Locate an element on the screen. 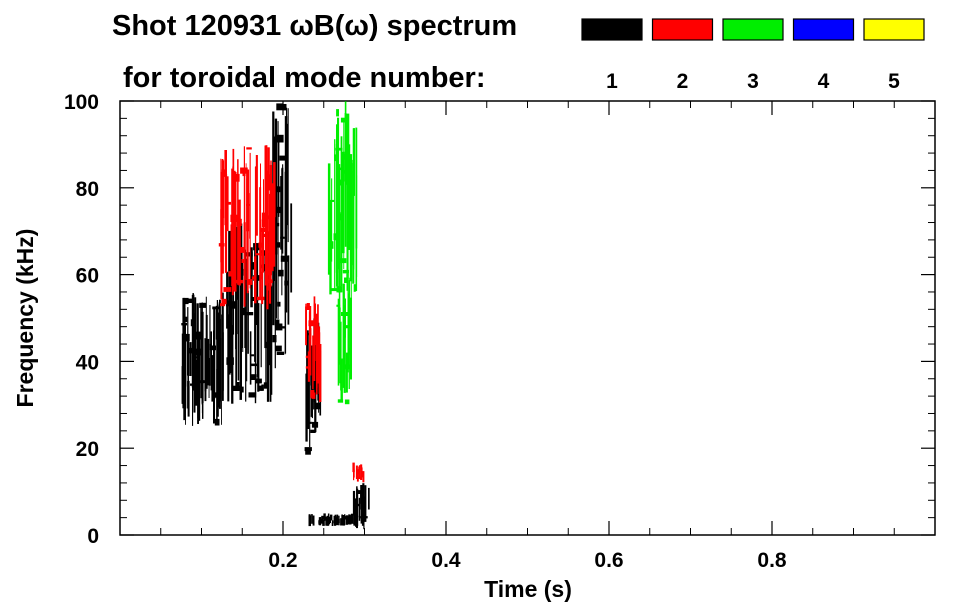  legend-label-mode-4: 4 is located at coordinates (824, 81).